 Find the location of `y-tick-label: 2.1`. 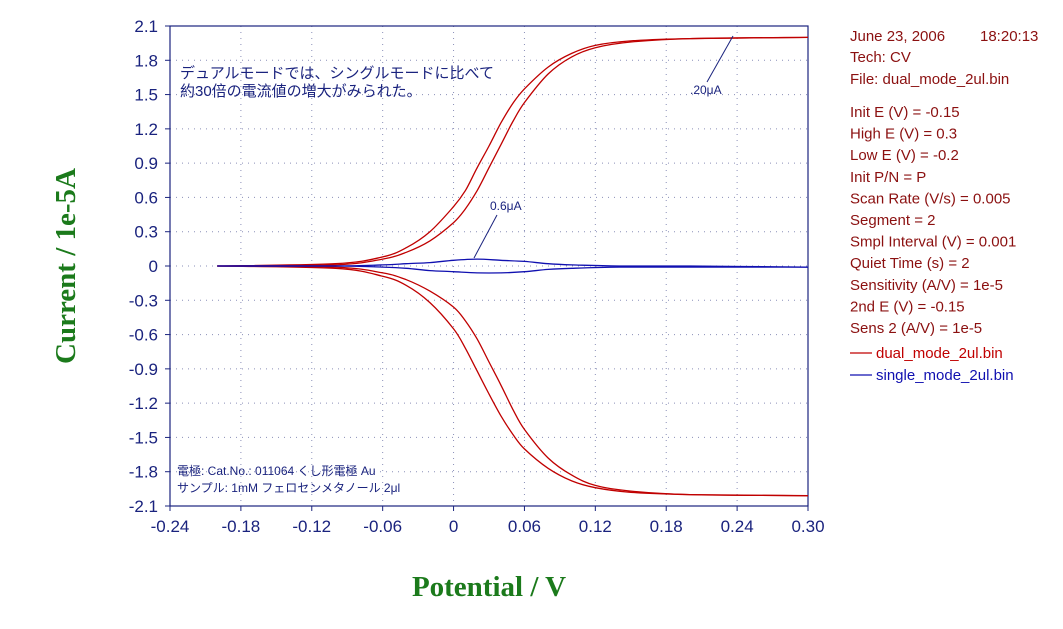

y-tick-label: 2.1 is located at coordinates (146, 26).